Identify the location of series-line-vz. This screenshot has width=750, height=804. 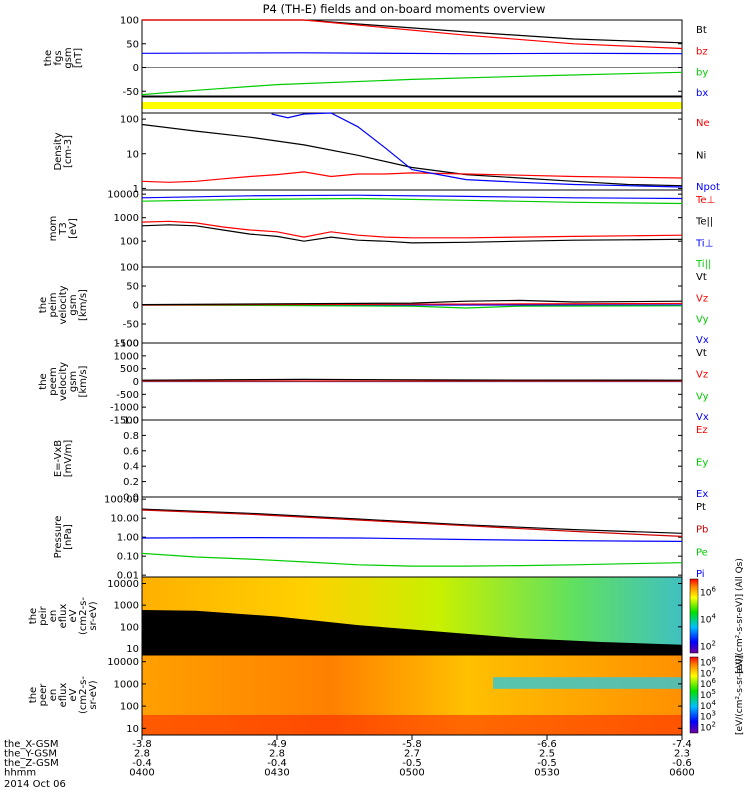
(412, 304).